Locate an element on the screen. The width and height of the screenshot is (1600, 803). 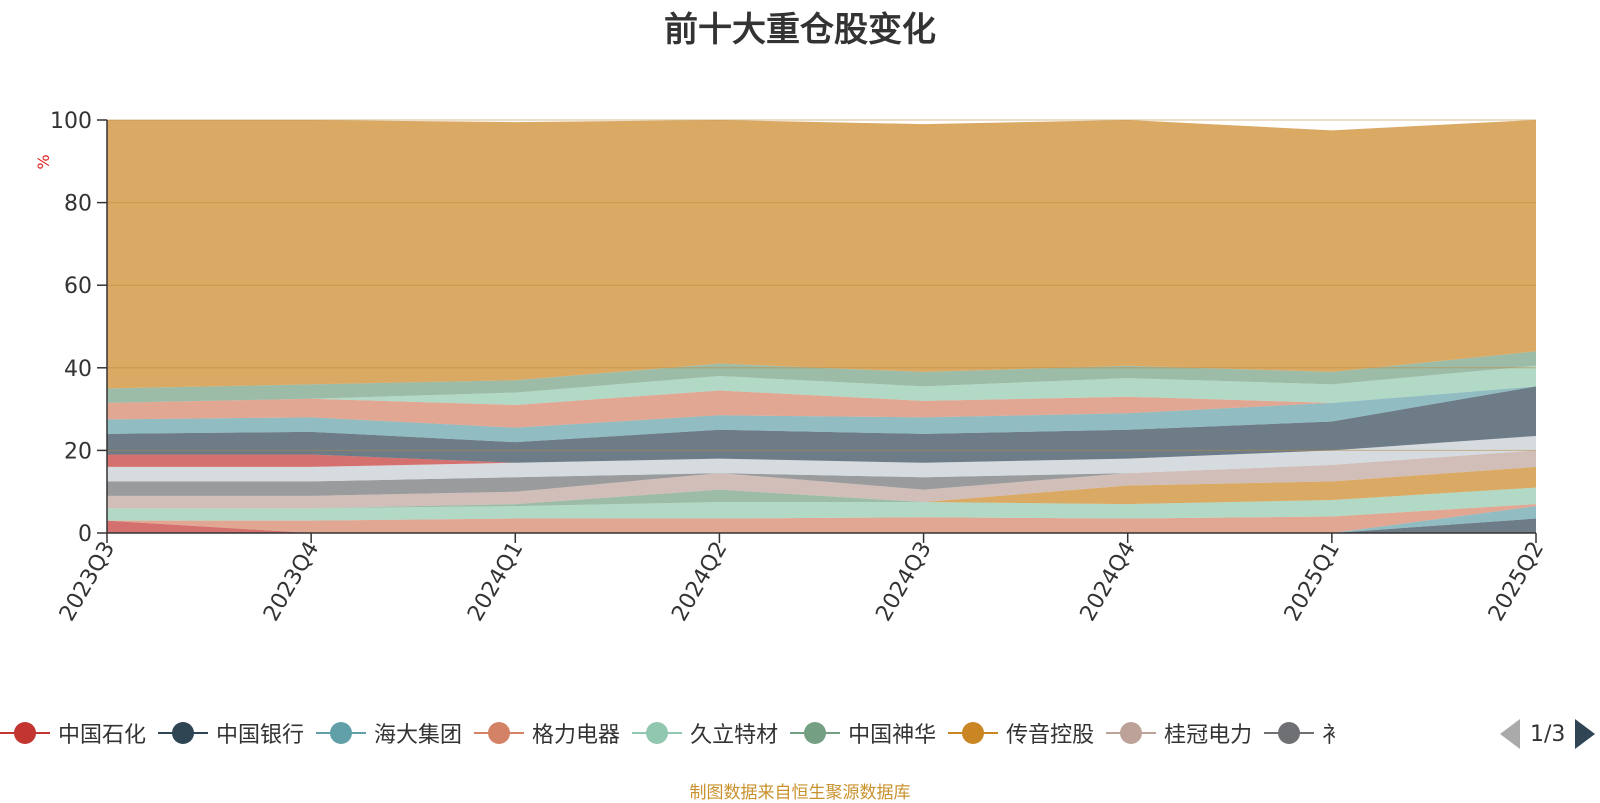
legend-label: 久立特材 is located at coordinates (734, 735).